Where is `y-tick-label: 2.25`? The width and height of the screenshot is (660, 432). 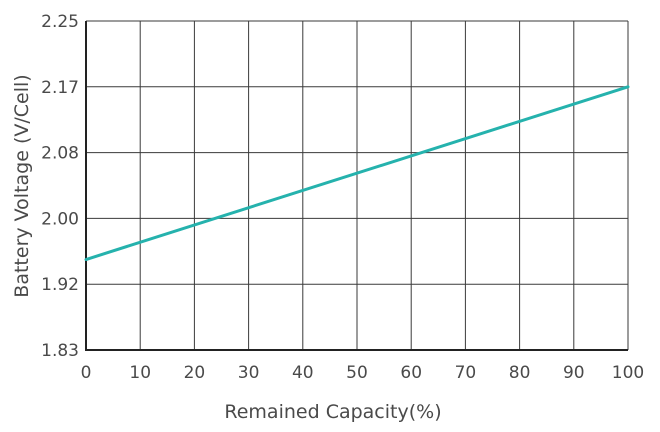 y-tick-label: 2.25 is located at coordinates (60, 22).